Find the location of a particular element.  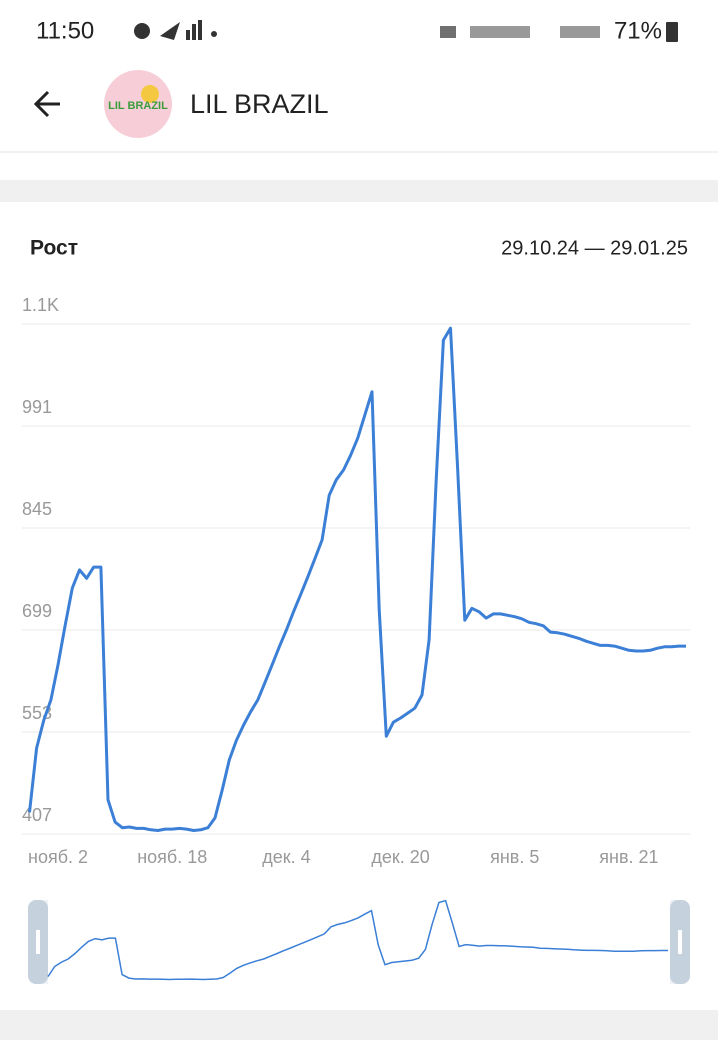

navigator-window is located at coordinates (359, 942).